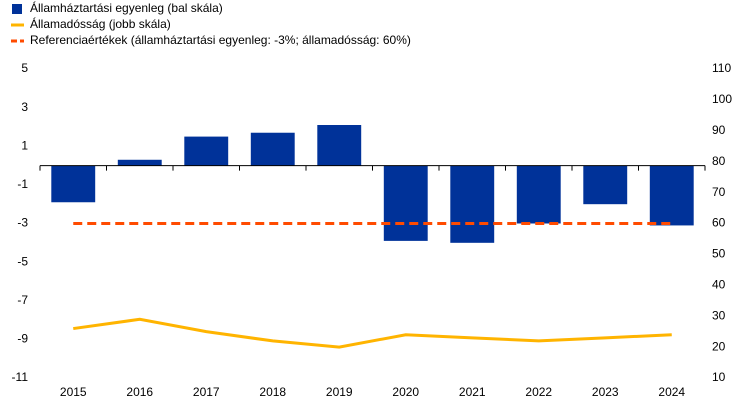 The width and height of the screenshot is (745, 406). I want to click on legend-label: Államháztartási egyenleg (bal skála), so click(126, 7).